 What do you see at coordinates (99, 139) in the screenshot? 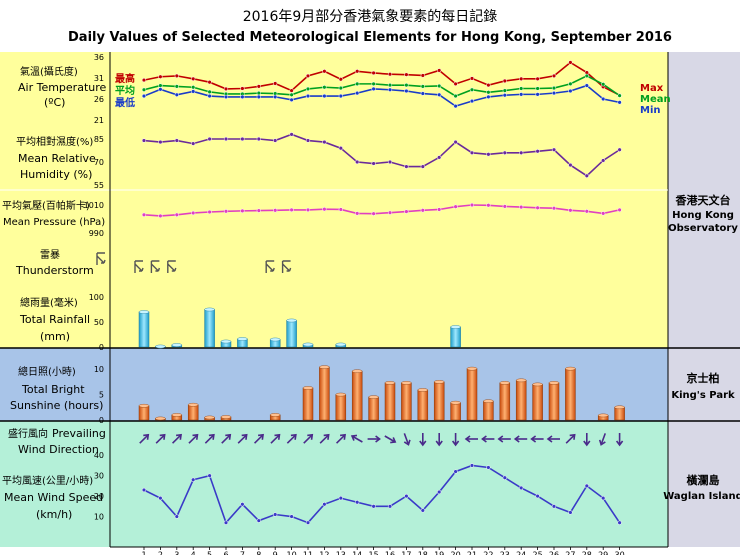
I see `humidity-tick: 85` at bounding box center [99, 139].